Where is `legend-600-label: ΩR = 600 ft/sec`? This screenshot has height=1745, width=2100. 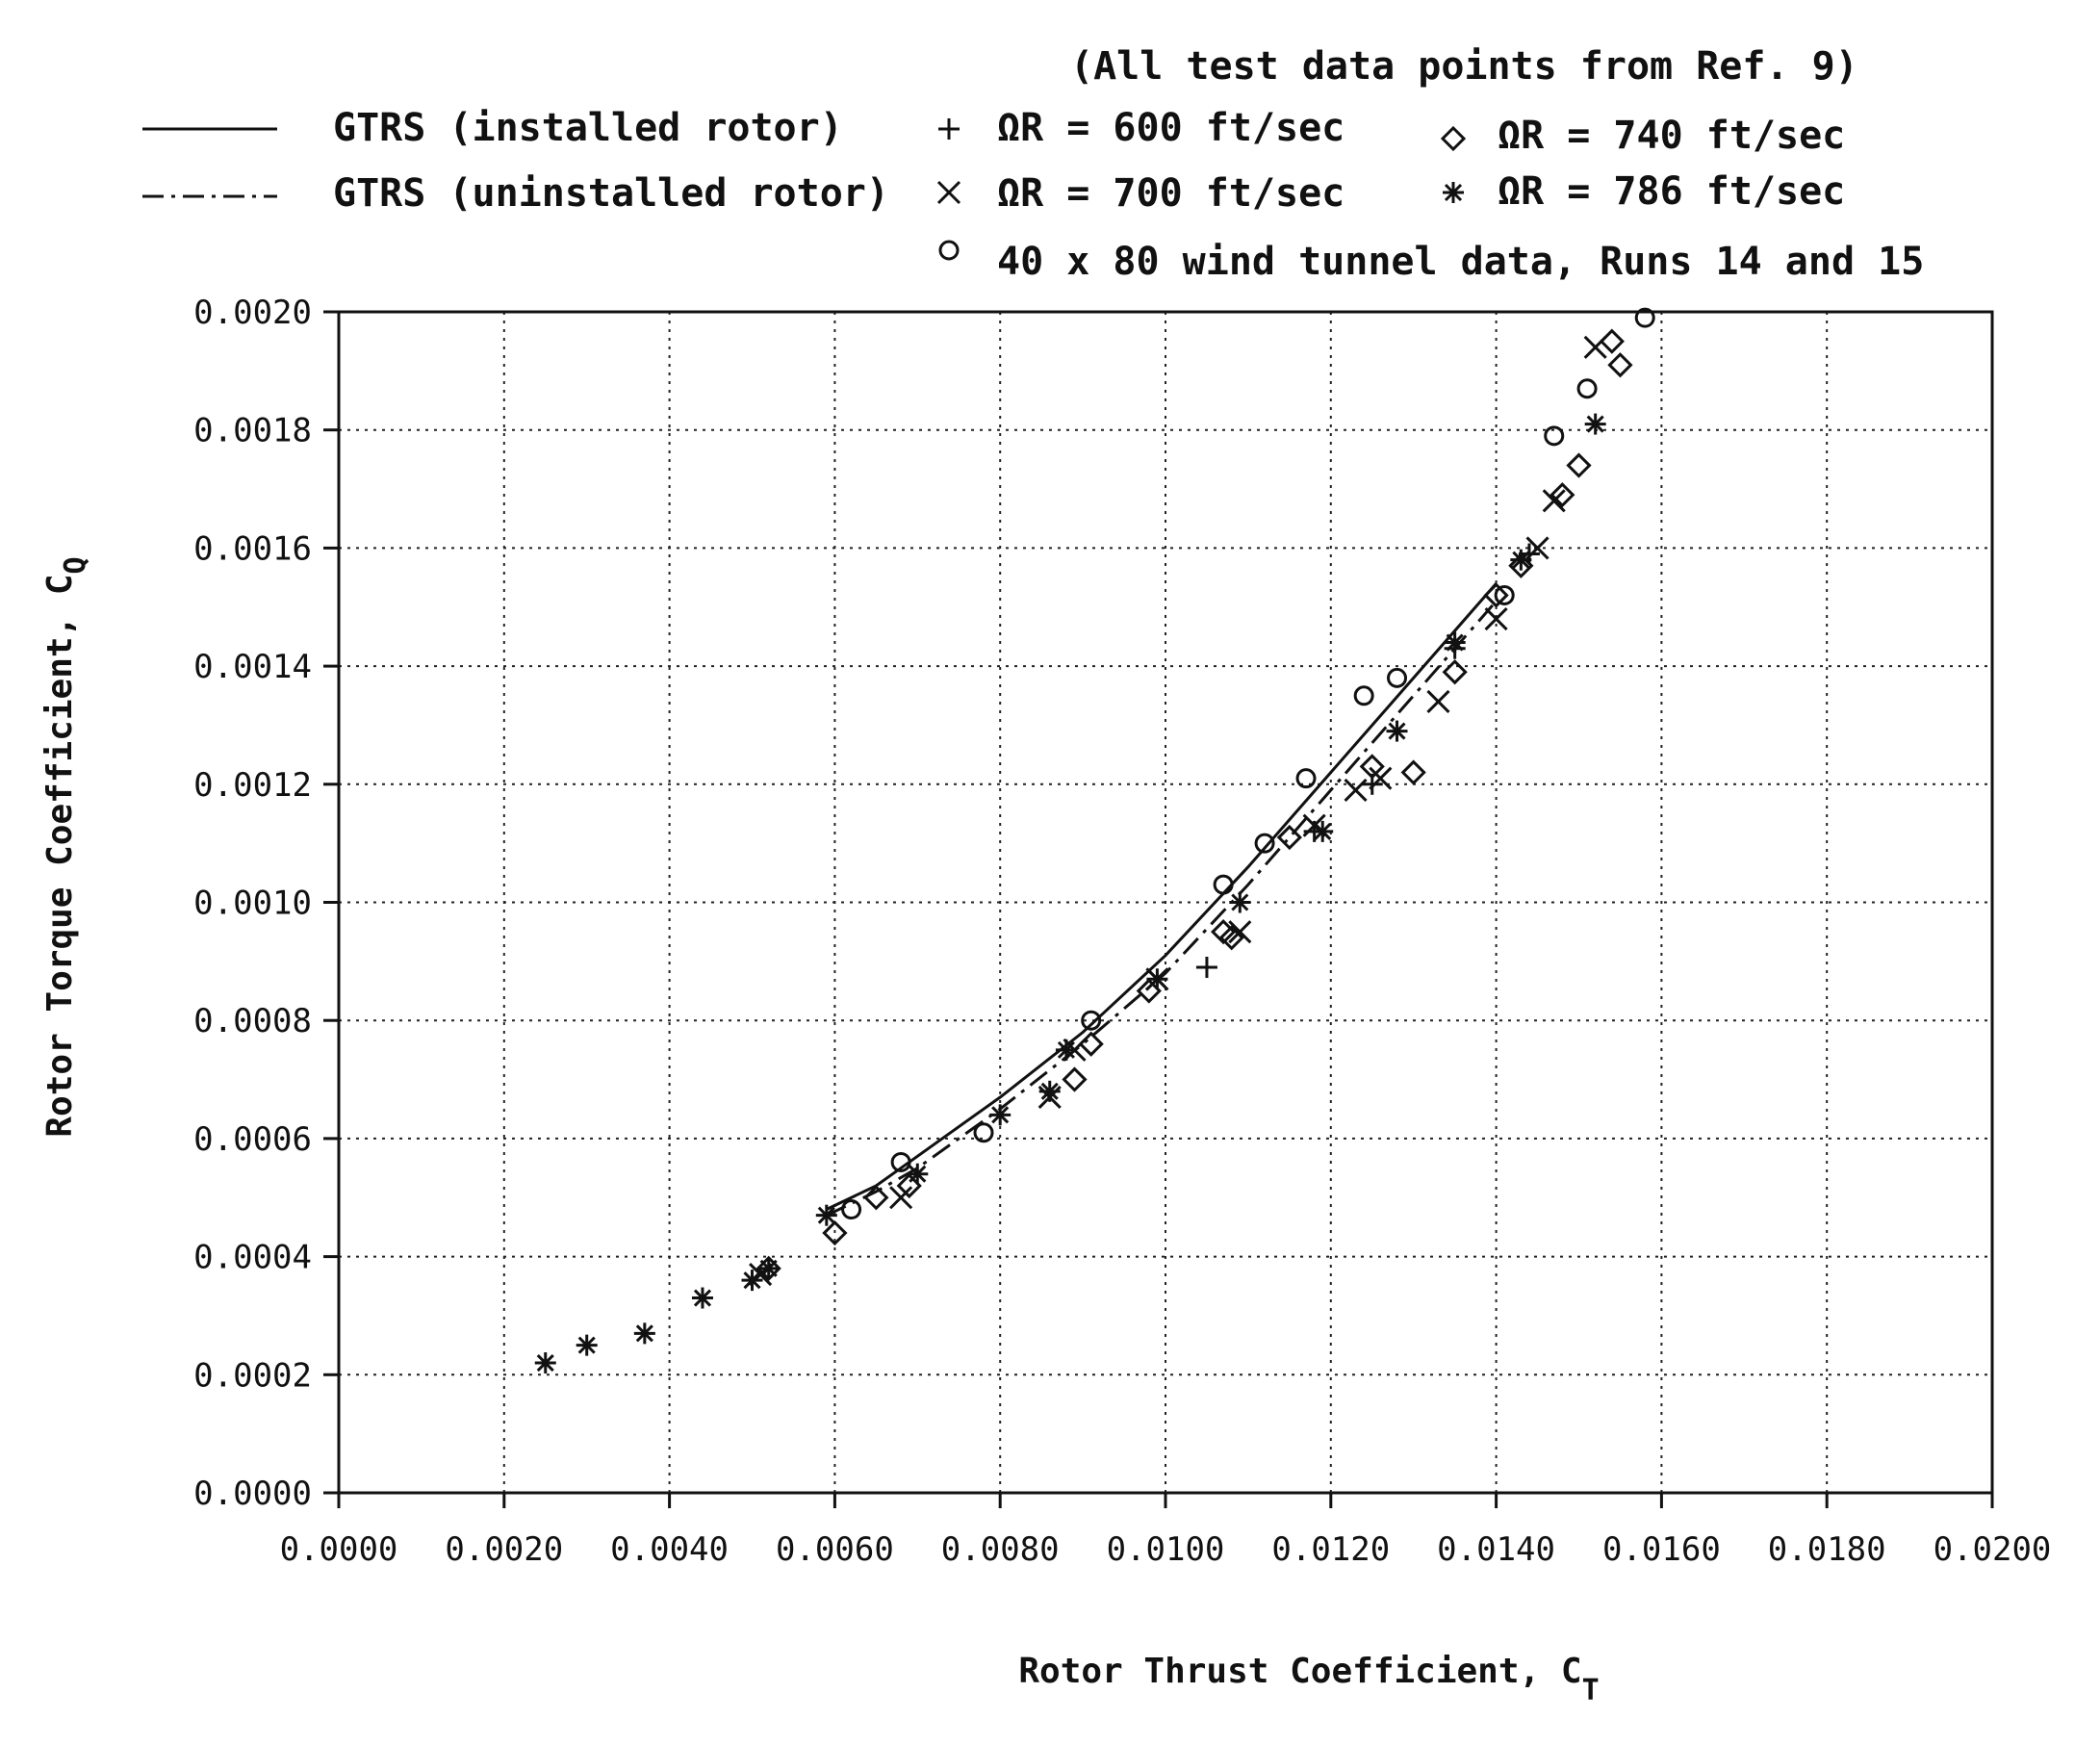 legend-600-label: ΩR = 600 ft/sec is located at coordinates (1171, 128).